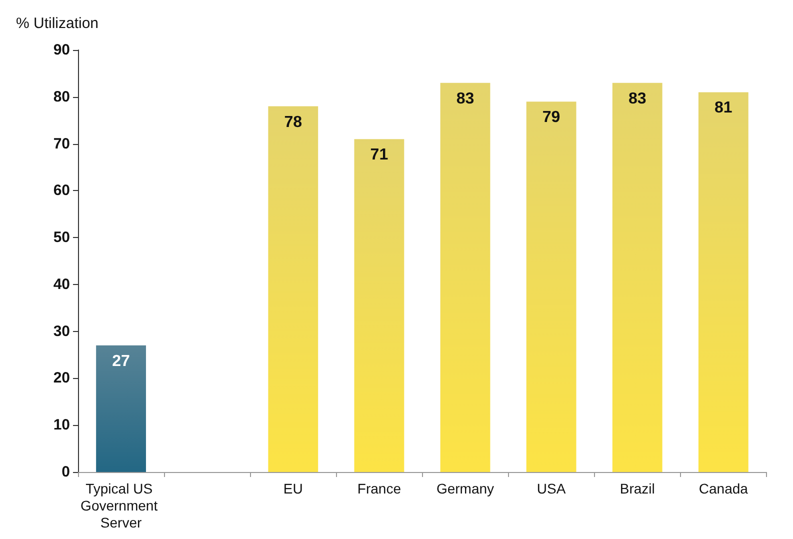  What do you see at coordinates (61, 191) in the screenshot?
I see `y-tick-label: 60` at bounding box center [61, 191].